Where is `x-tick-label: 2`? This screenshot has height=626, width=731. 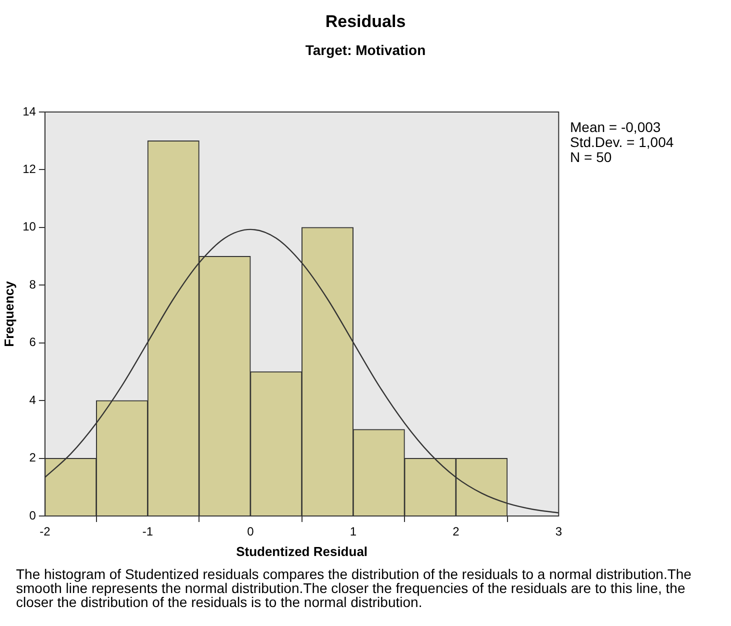
x-tick-label: 2 is located at coordinates (456, 531).